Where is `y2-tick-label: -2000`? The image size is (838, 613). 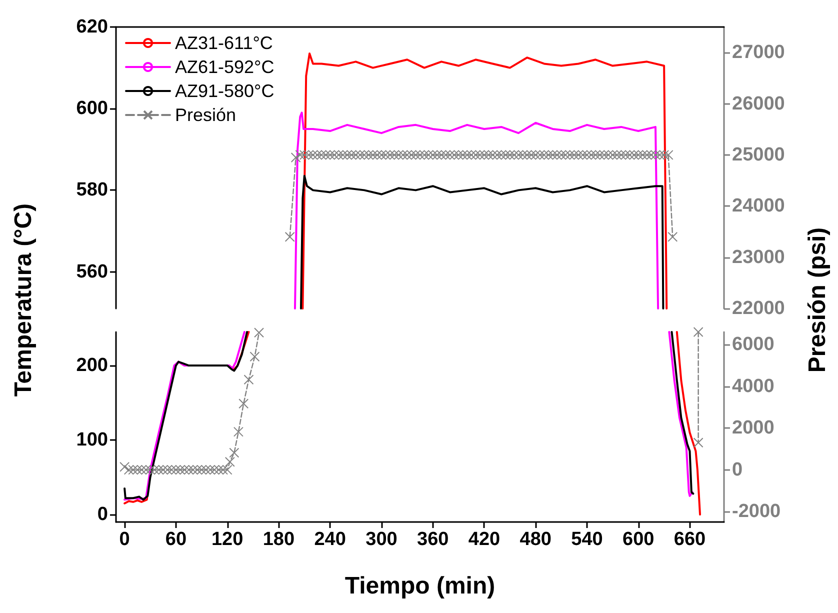
y2-tick-label: -2000 is located at coordinates (756, 511).